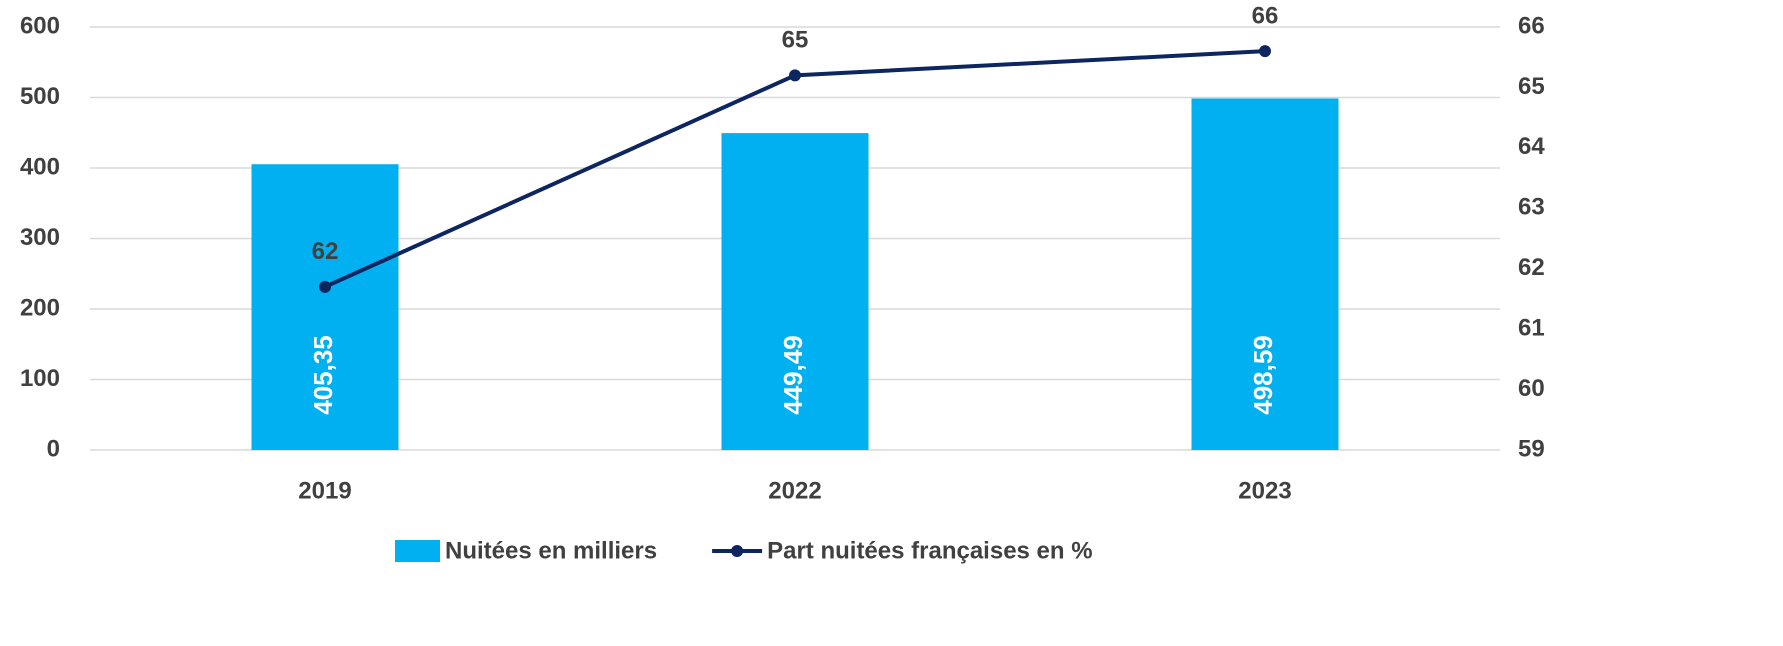 The width and height of the screenshot is (1783, 646). Describe the element at coordinates (1531, 25) in the screenshot. I see `y2-tick-label: 66` at that location.